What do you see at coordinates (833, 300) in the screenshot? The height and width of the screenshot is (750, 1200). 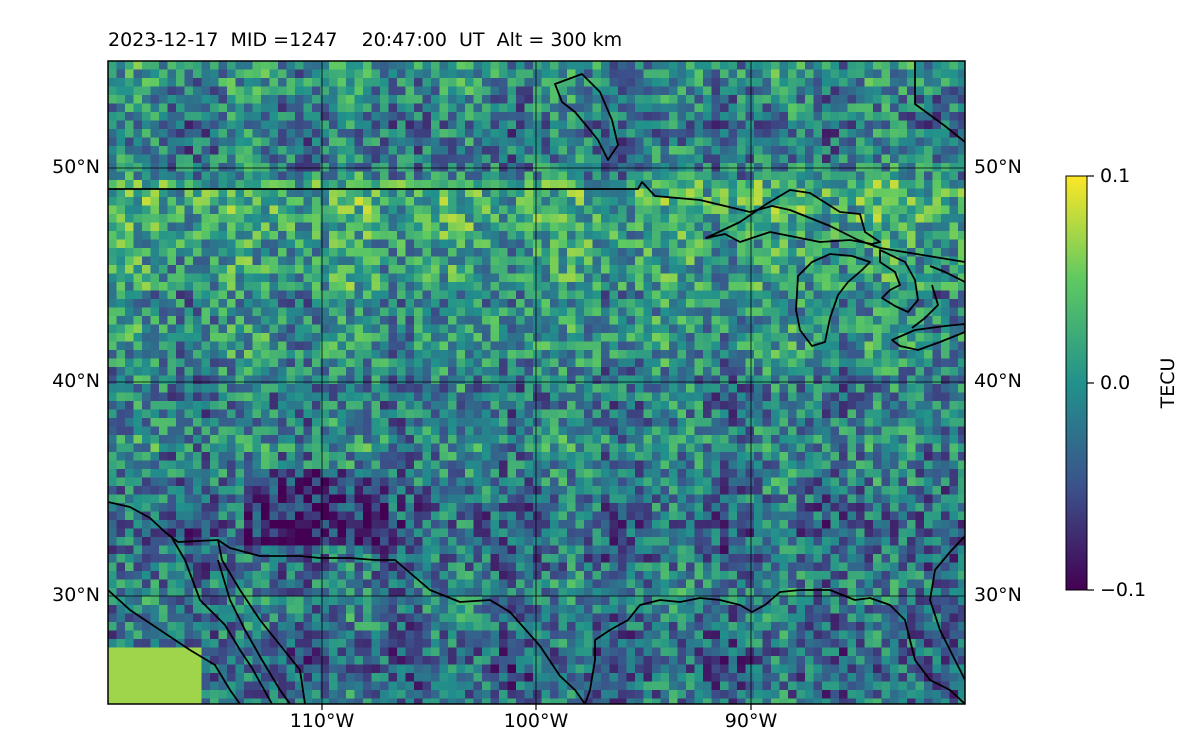 I see `lake-michigan` at bounding box center [833, 300].